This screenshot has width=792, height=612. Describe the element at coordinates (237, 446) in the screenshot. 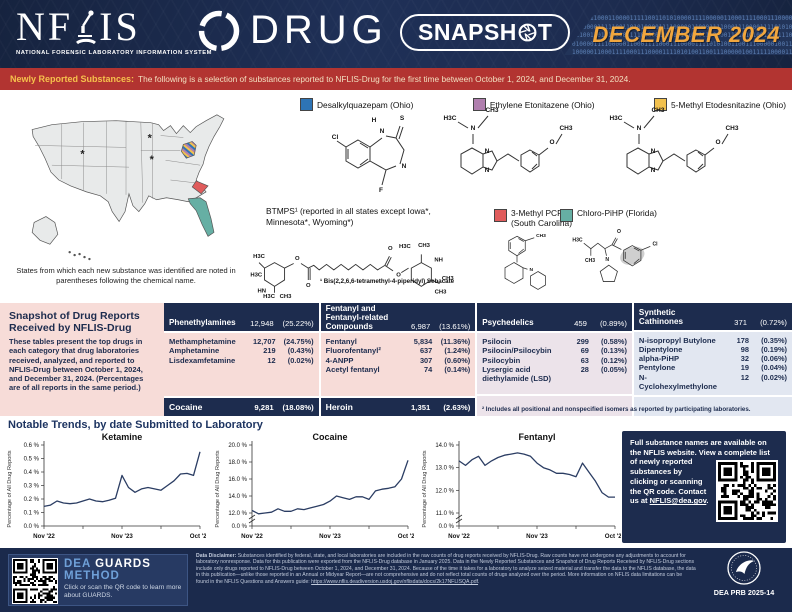

I see `svg-text: 20.0 %` at that location.